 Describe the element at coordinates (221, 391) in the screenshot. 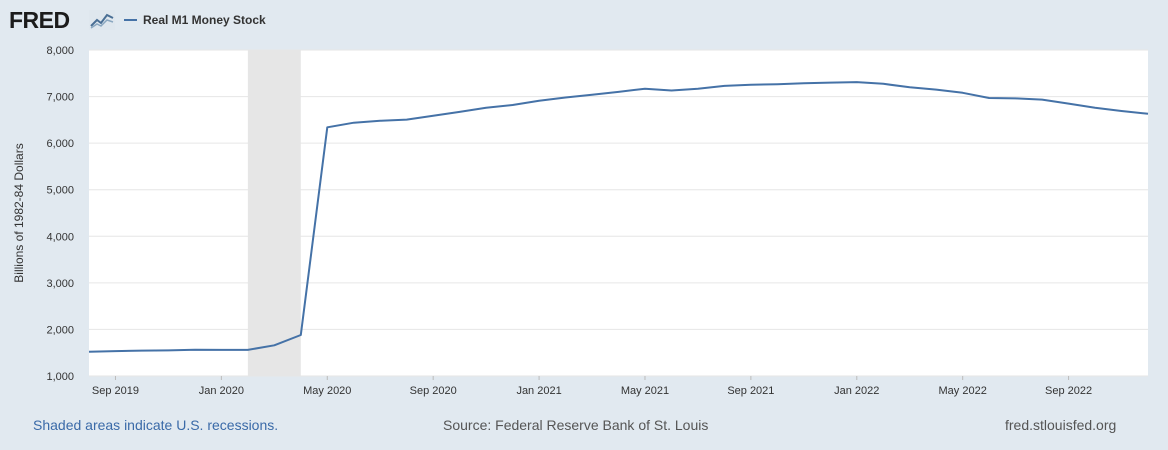

I see `x-tick-label: Jan 2020` at that location.